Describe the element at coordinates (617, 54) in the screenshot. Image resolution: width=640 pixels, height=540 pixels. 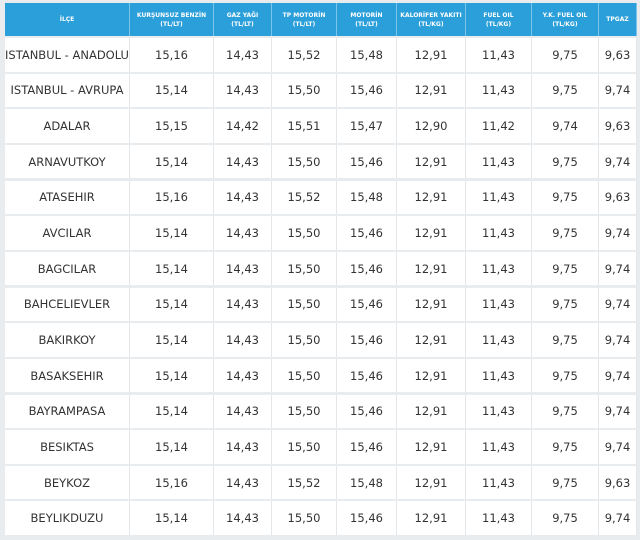
I see `cell-text: 9,63` at that location.